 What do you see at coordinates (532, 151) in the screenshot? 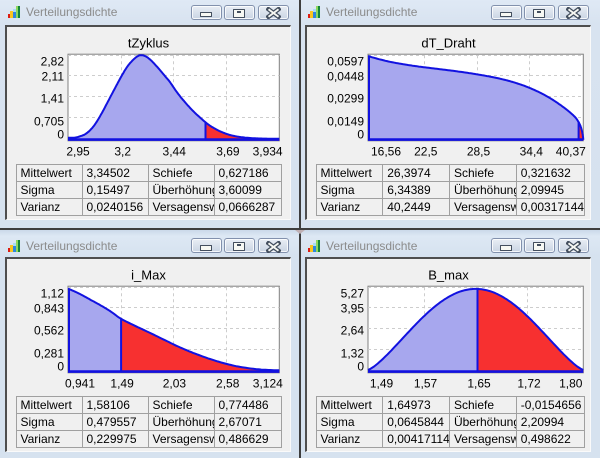
I see `svg-text: 34,4` at bounding box center [532, 151].